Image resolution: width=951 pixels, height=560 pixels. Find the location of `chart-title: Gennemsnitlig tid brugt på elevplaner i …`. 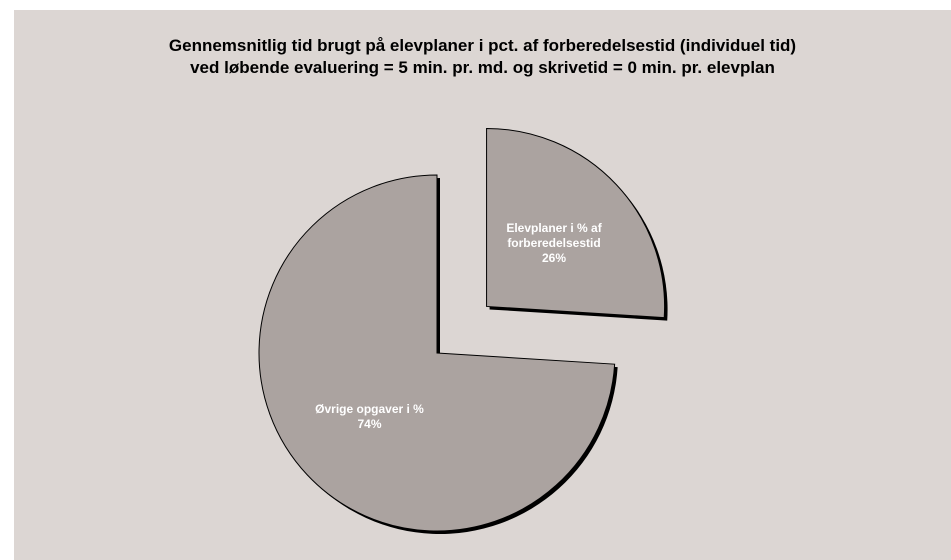

chart-title: Gennemsnitlig tid brugt på elevplaner i … is located at coordinates (482, 57).